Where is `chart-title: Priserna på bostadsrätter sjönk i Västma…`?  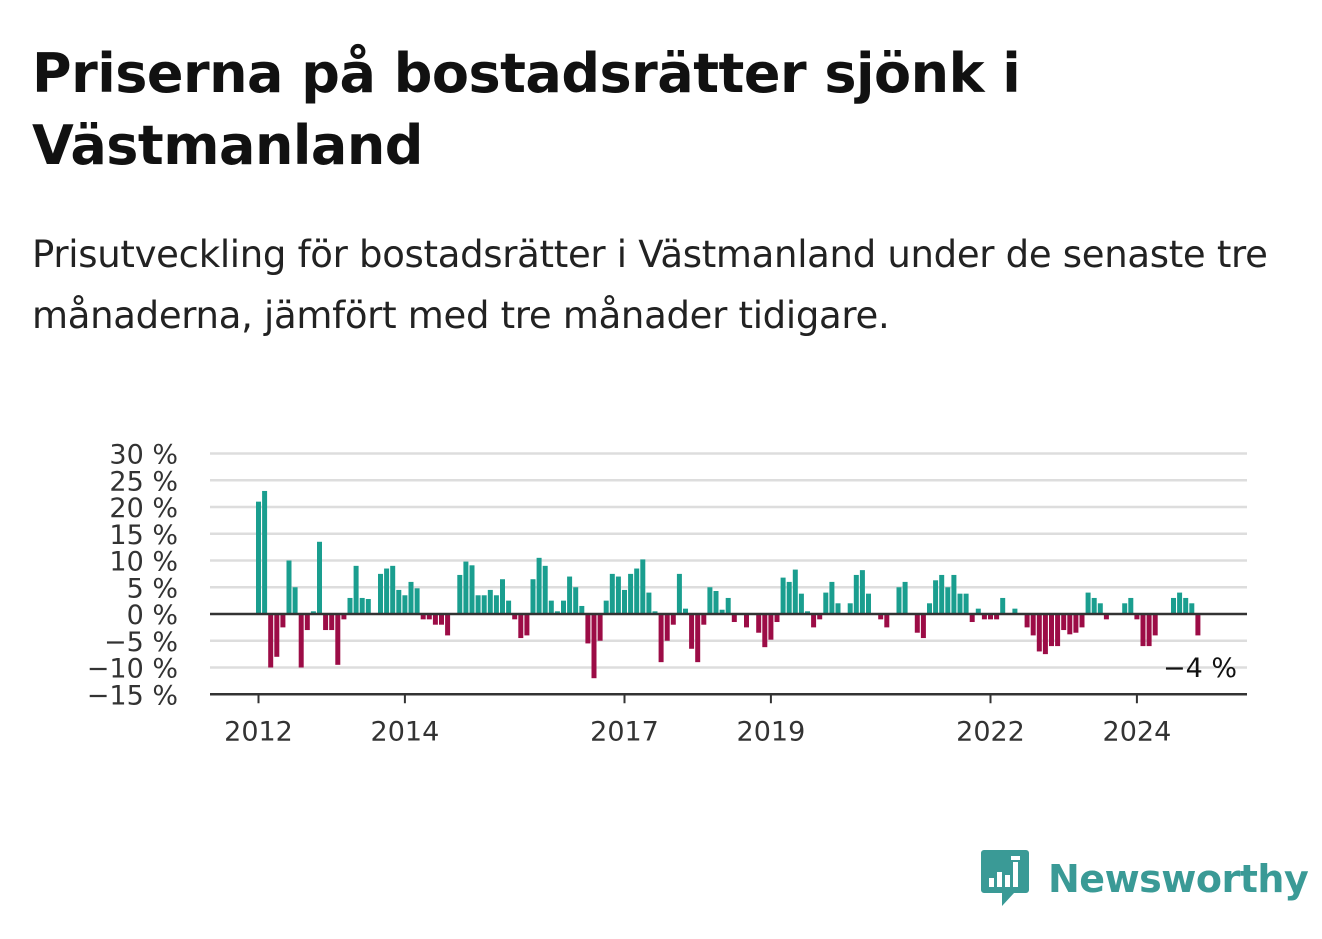
chart-title: Priserna på bostadsrätter sjönk i Västma… is located at coordinates (526, 109).